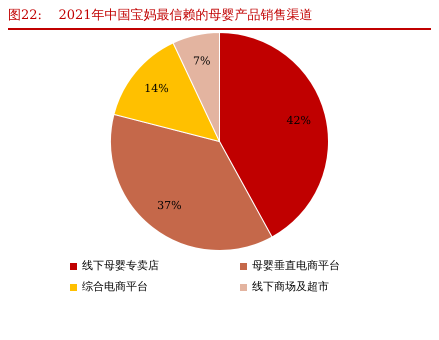 The width and height of the screenshot is (439, 340). What do you see at coordinates (115, 286) in the screenshot?
I see `legend-label: 综合电商平台` at bounding box center [115, 286].